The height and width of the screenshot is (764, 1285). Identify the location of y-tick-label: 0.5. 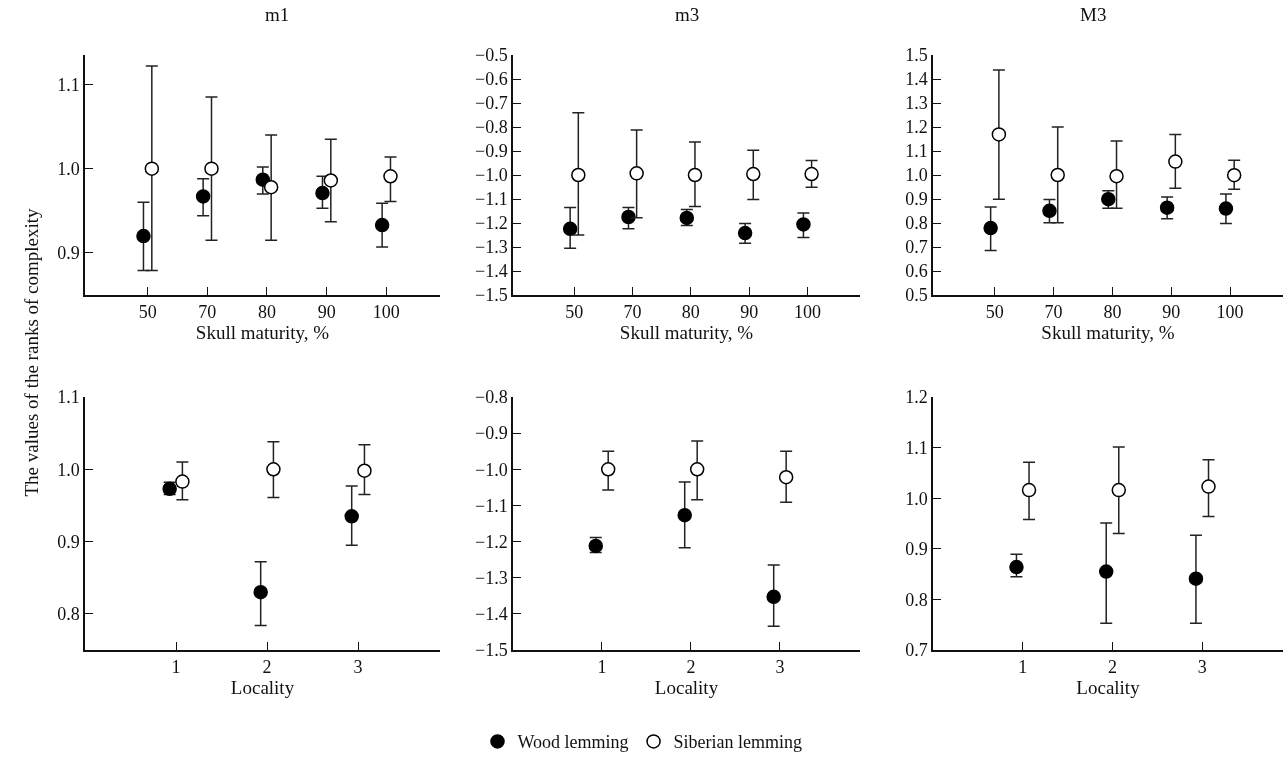
(916, 295).